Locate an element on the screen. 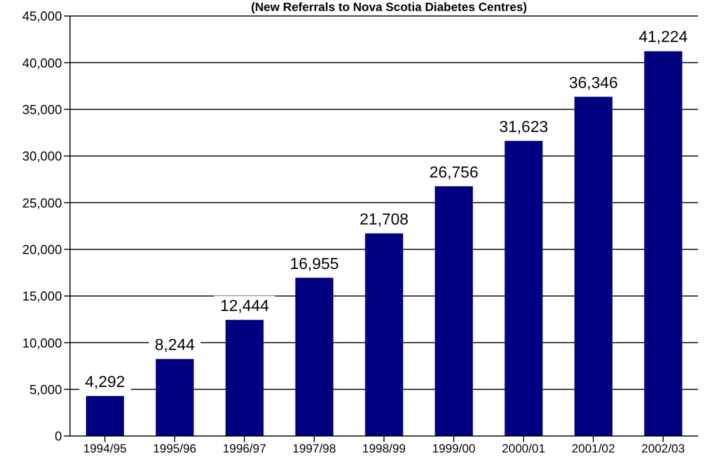 Image resolution: width=708 pixels, height=472 pixels. y-tick-label: 10,000 is located at coordinates (42, 342).